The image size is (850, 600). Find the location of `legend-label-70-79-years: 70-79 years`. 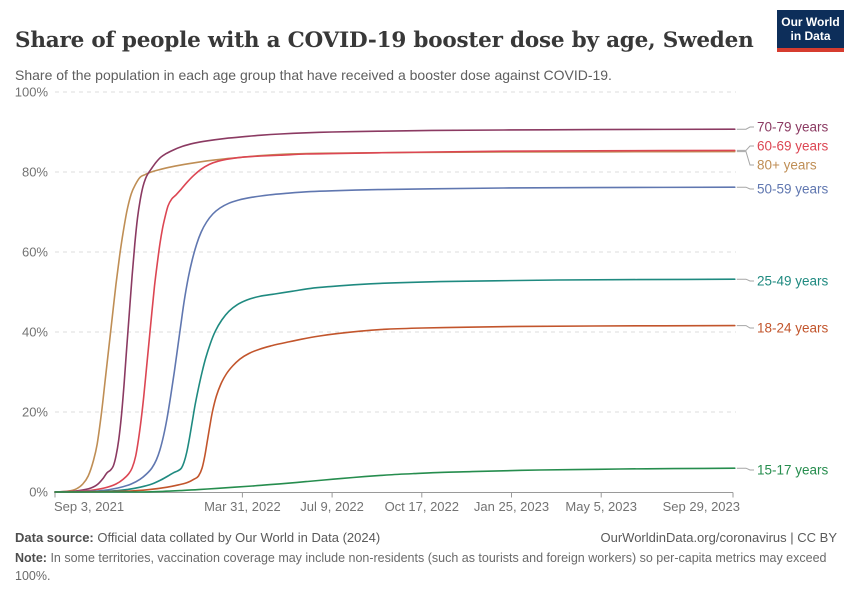

legend-label-70-79-years: 70-79 years is located at coordinates (793, 127).